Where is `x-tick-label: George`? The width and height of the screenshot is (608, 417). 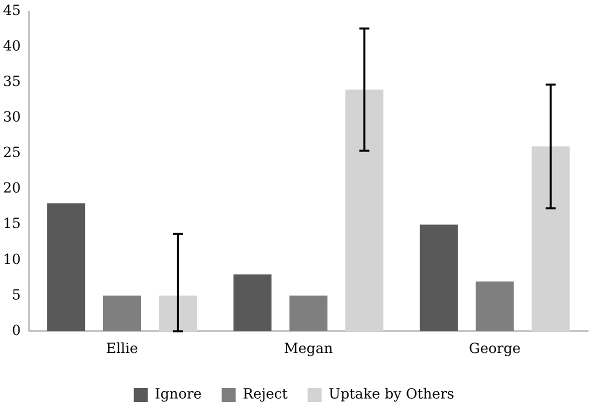
x-tick-label: George is located at coordinates (494, 349).